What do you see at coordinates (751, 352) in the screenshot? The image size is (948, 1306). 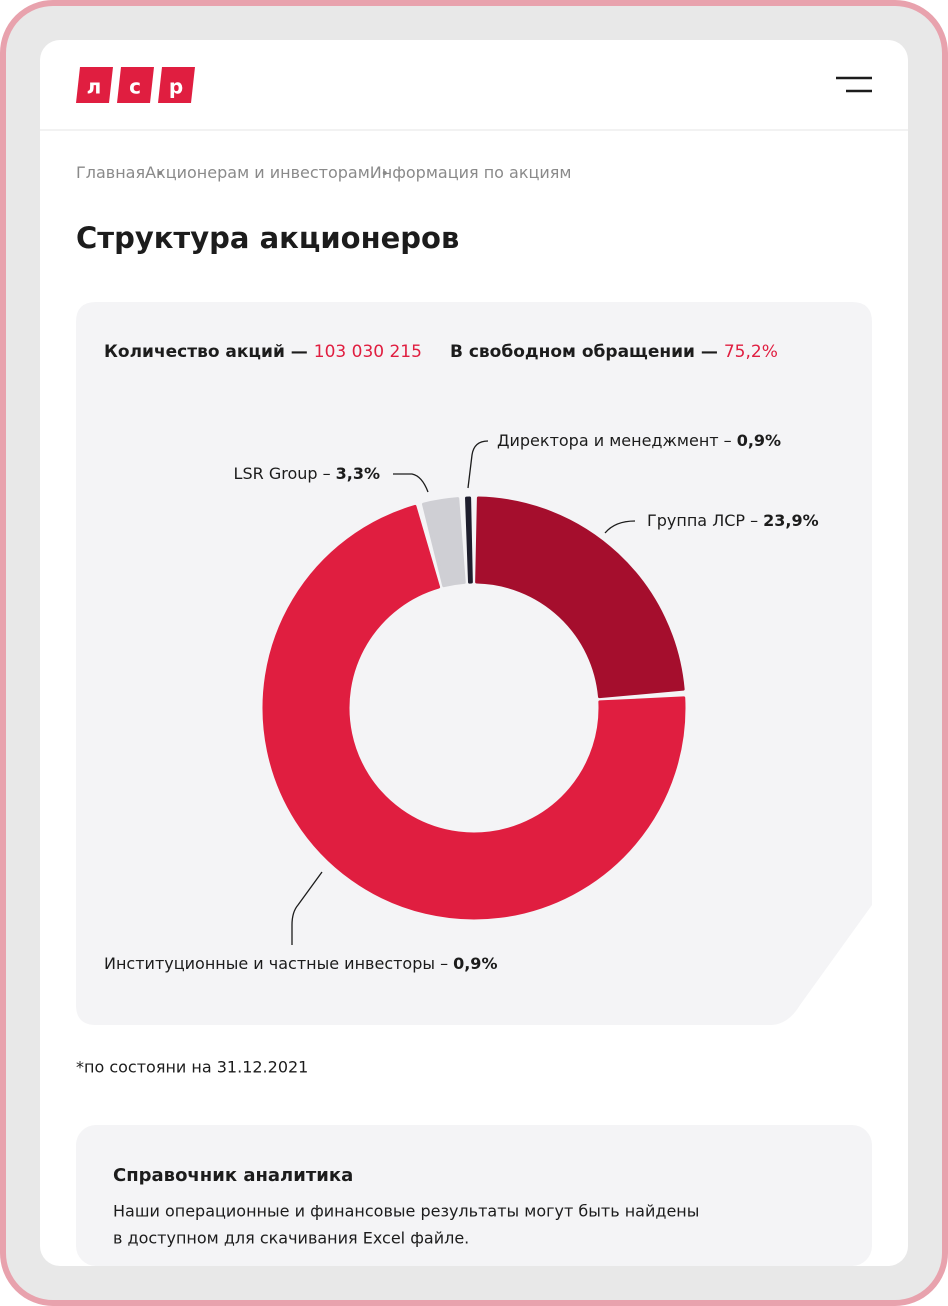 I see `stat-value: 75,2%` at bounding box center [751, 352].